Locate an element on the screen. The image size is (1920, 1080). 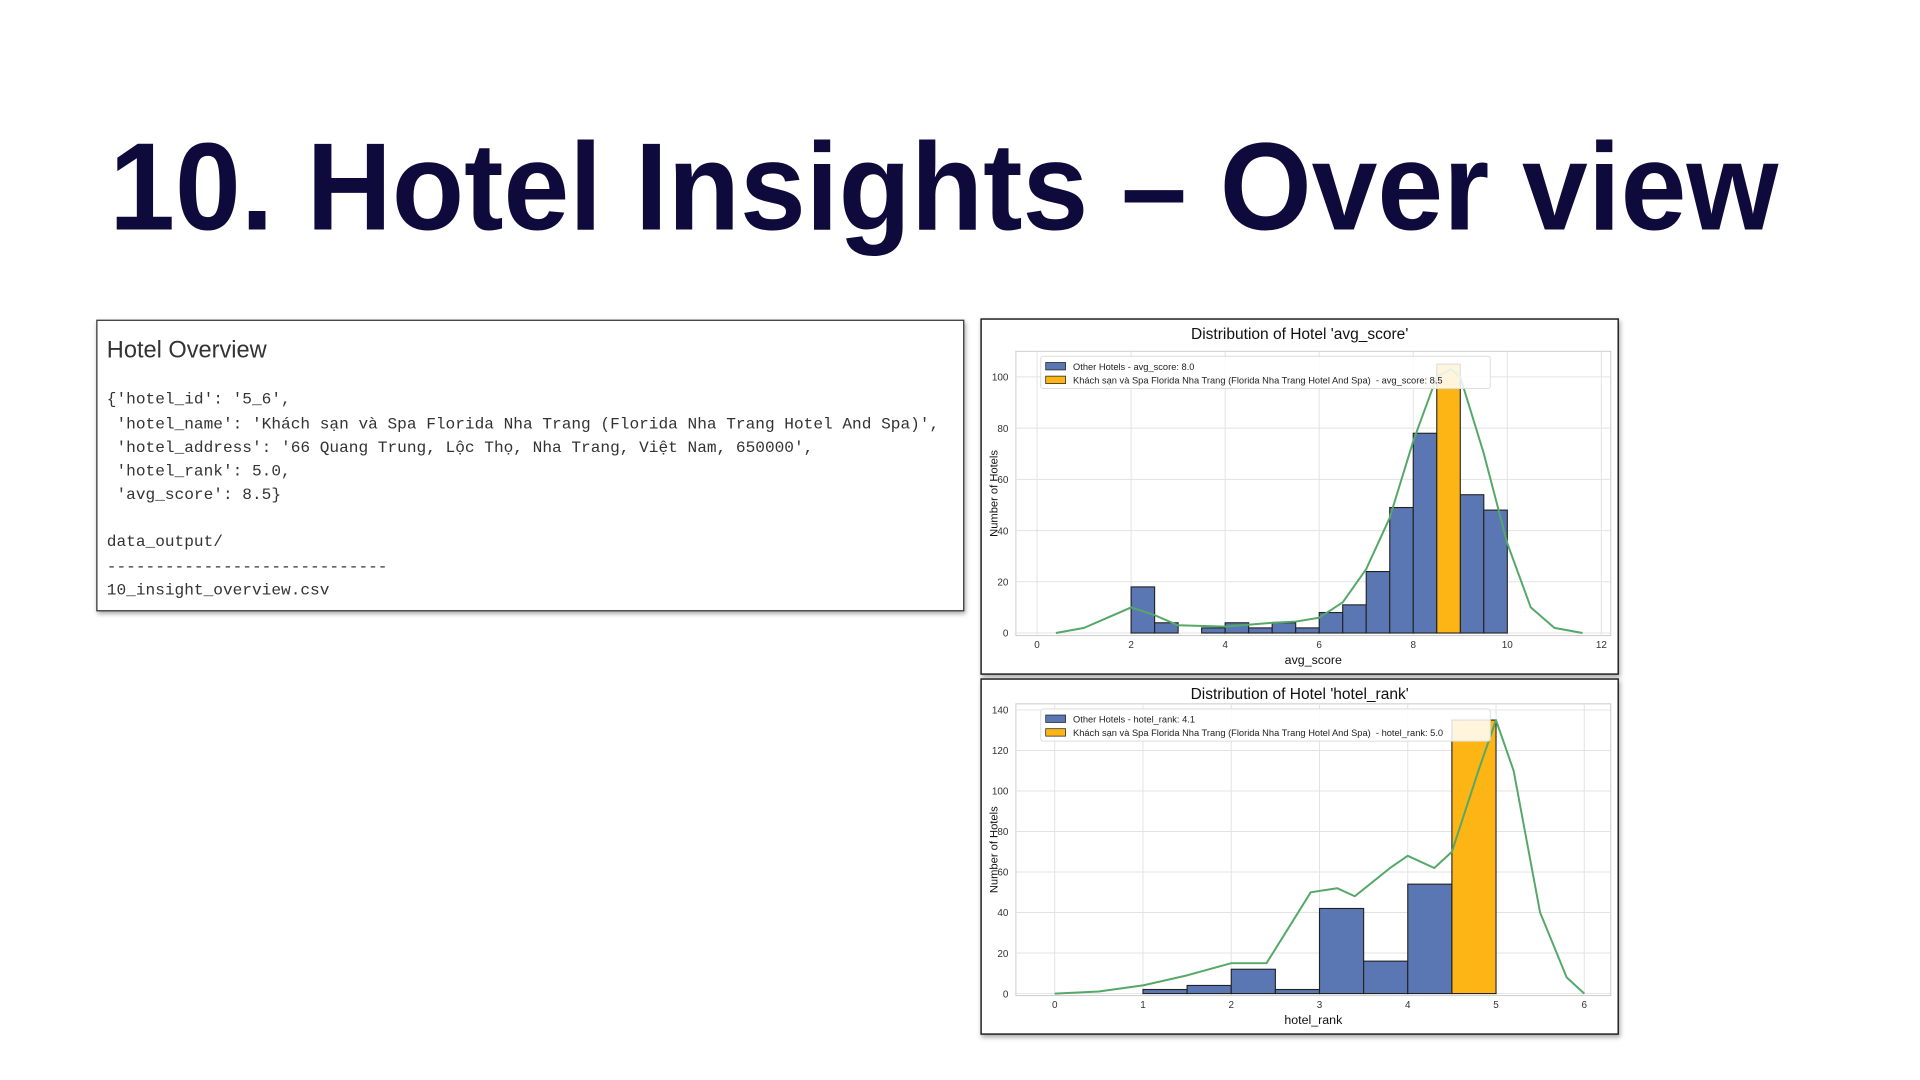
code-line: {'hotel_id': '5_6', is located at coordinates (199, 399).